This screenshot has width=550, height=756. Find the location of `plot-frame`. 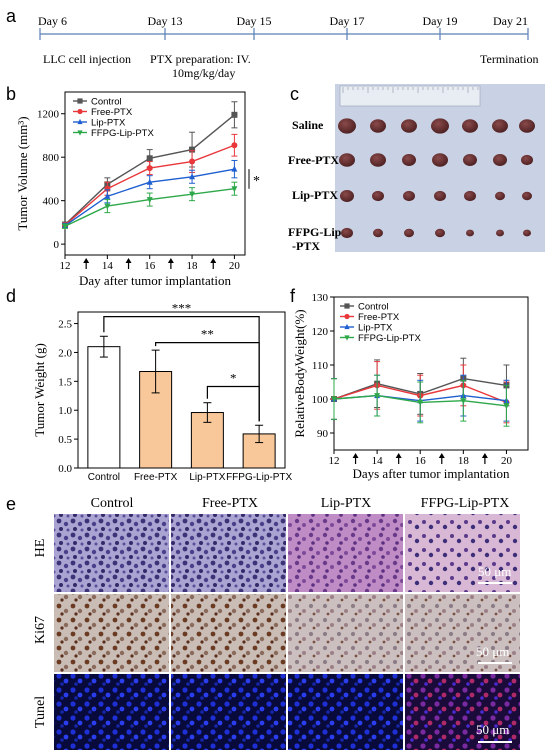

plot-frame is located at coordinates (181, 390).